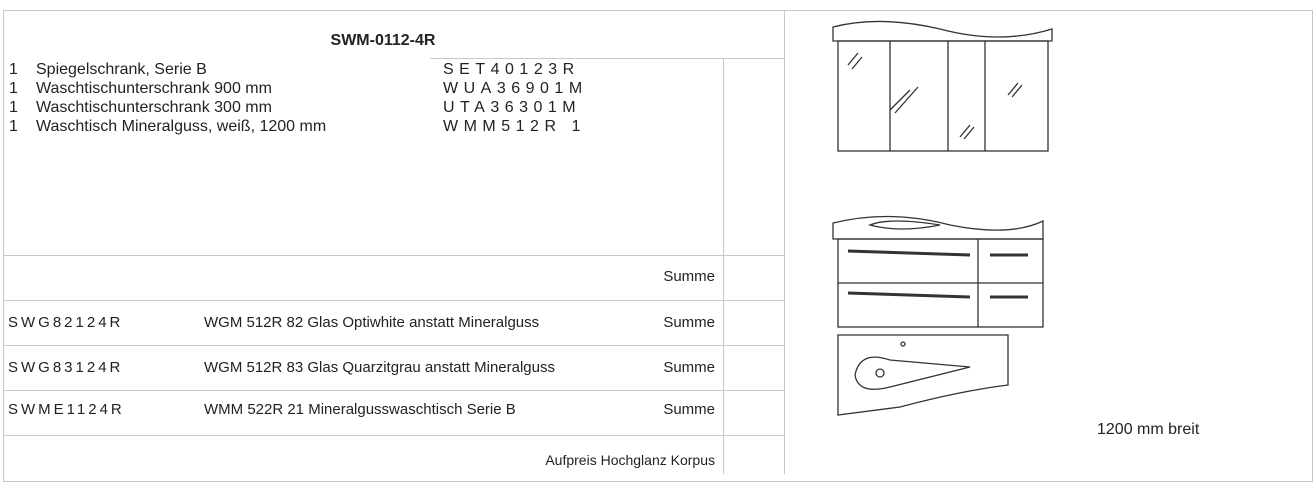 Image resolution: width=1316 pixels, height=482 pixels. Describe the element at coordinates (923, 375) in the screenshot. I see `basin-top-view` at that location.